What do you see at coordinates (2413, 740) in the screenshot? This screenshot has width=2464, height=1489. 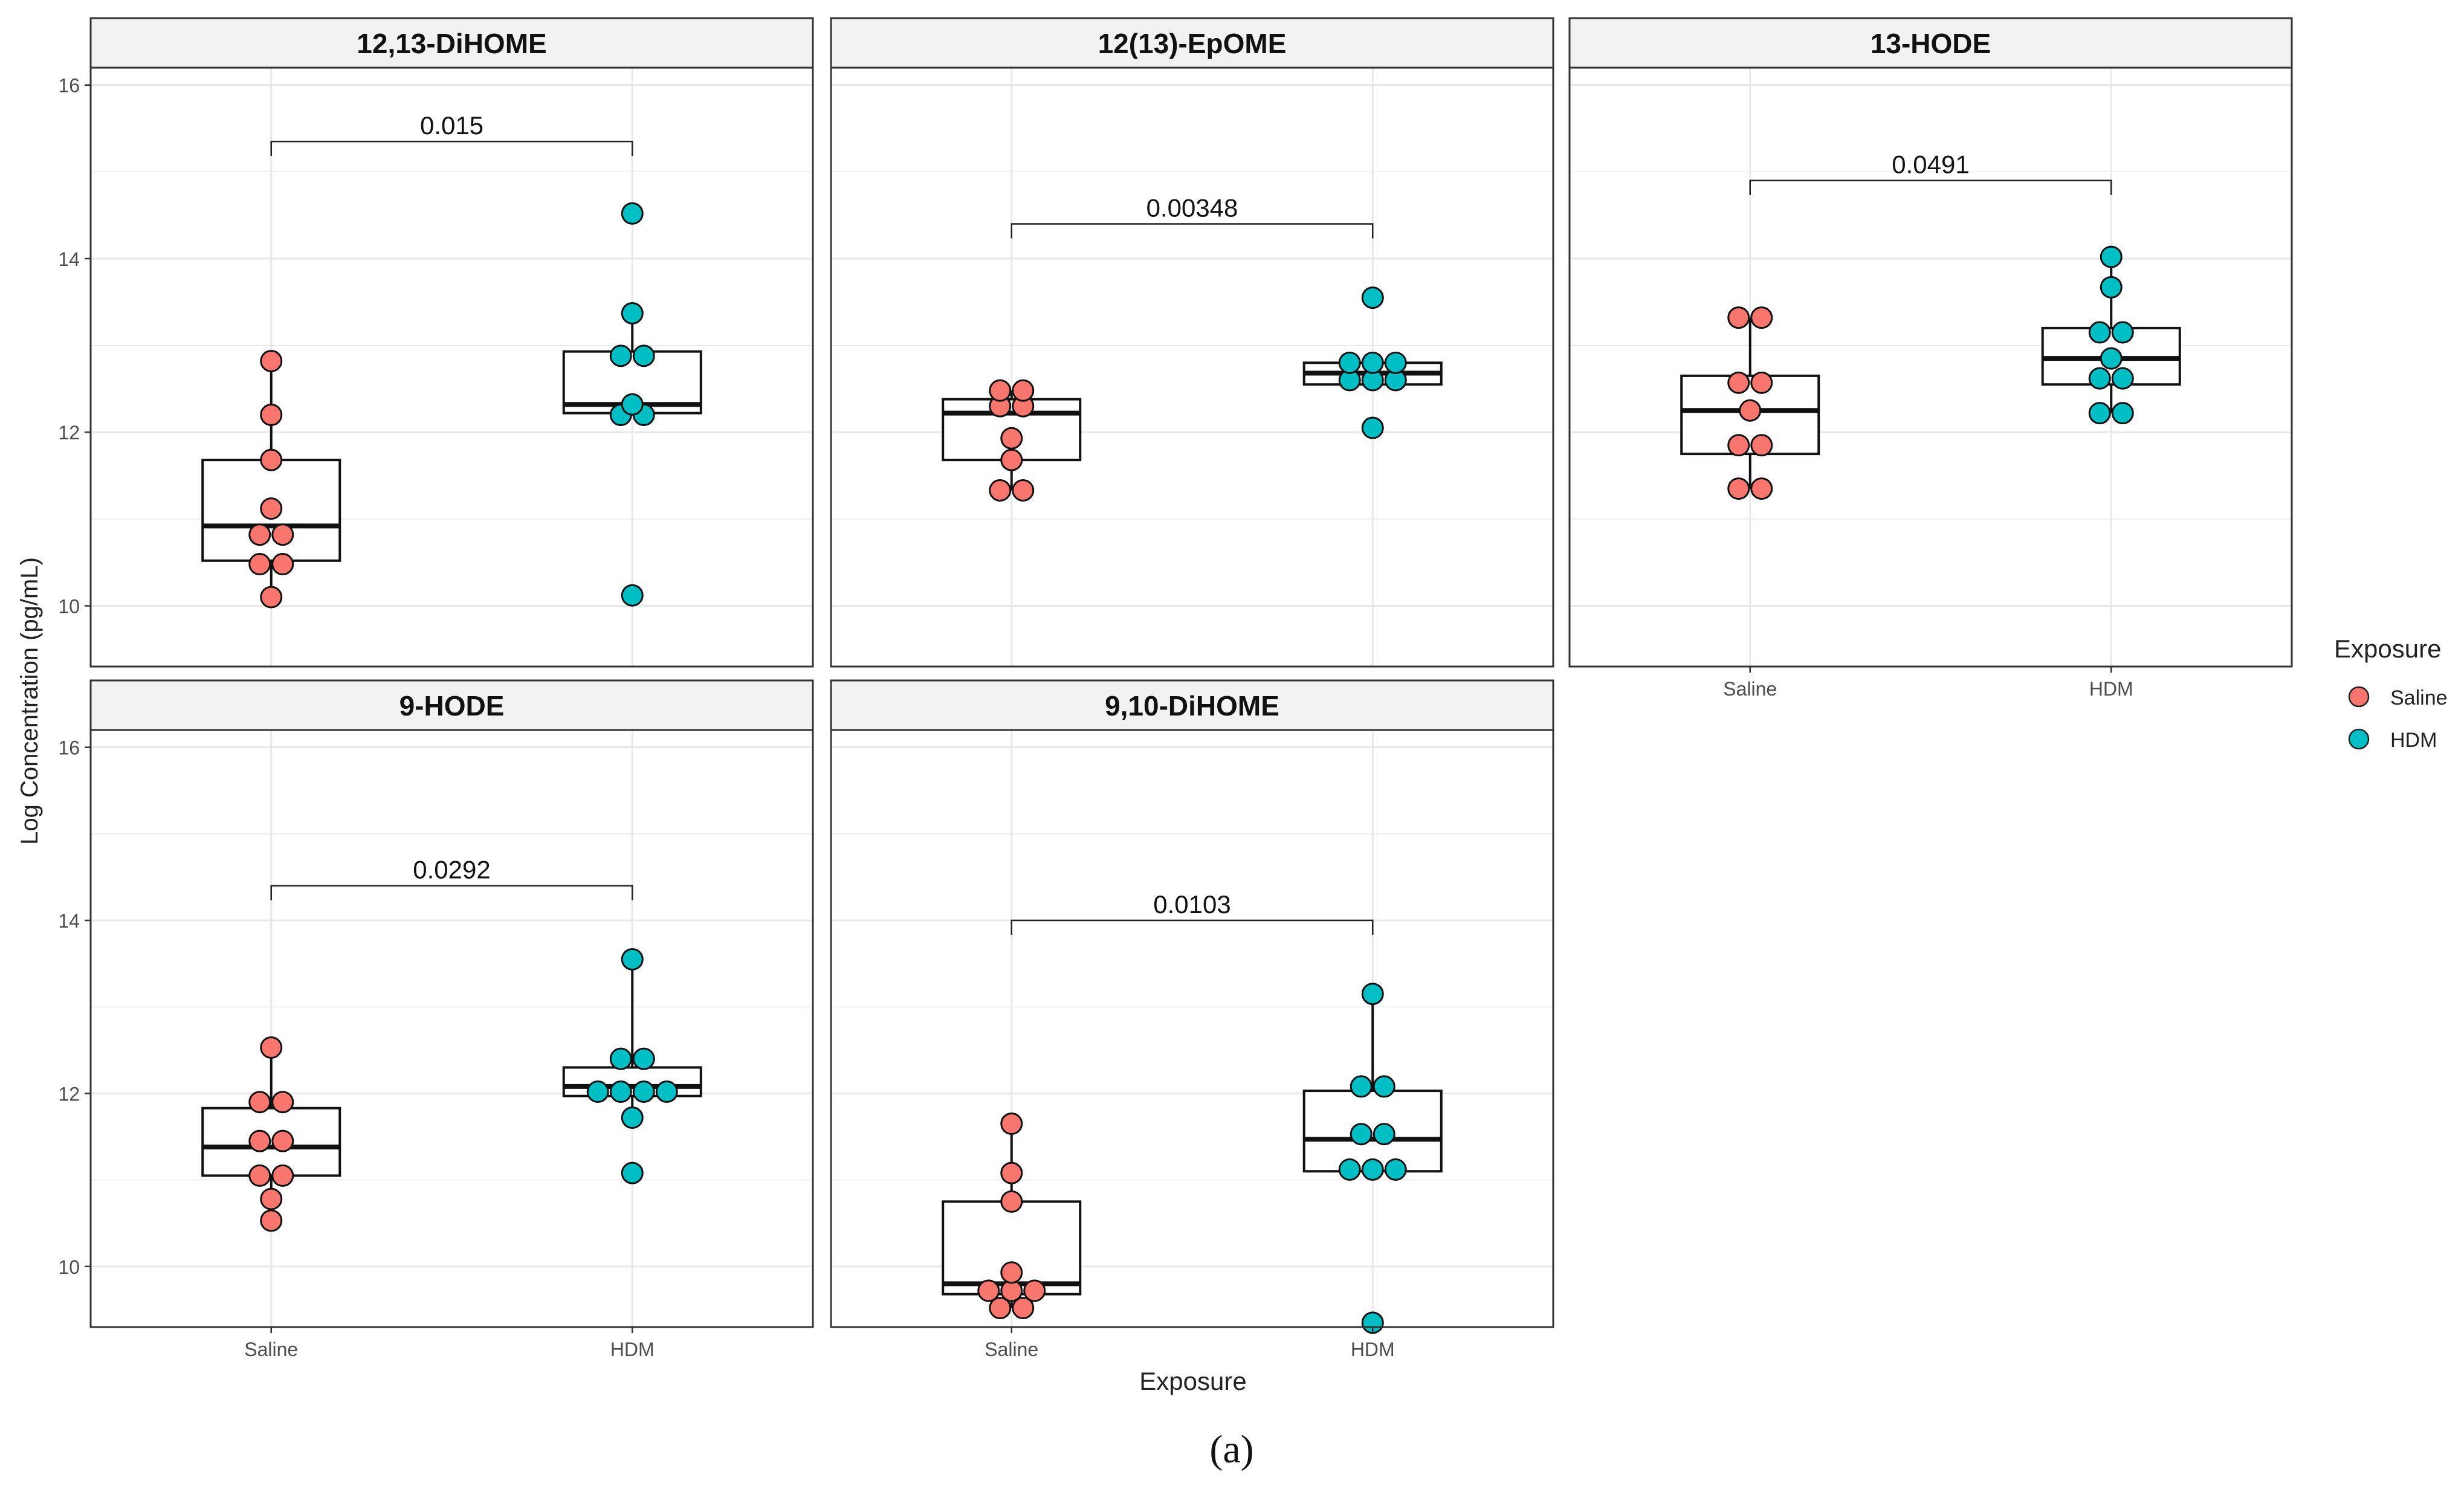 I see `legend-label-hdm: HDM` at bounding box center [2413, 740].